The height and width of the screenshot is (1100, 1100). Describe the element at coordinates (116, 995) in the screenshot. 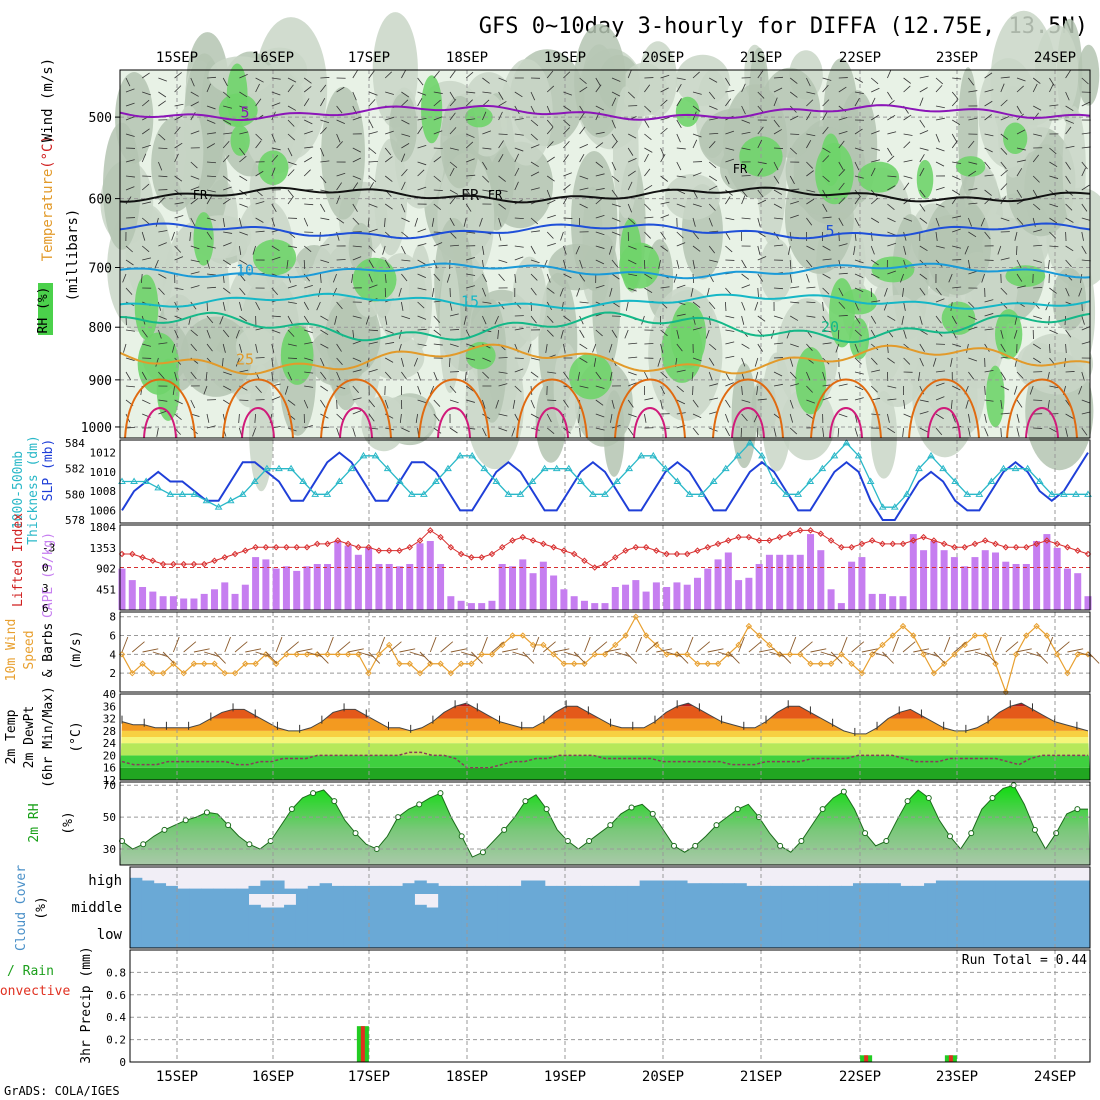

I see `precip-tick-label: 0.6` at that location.